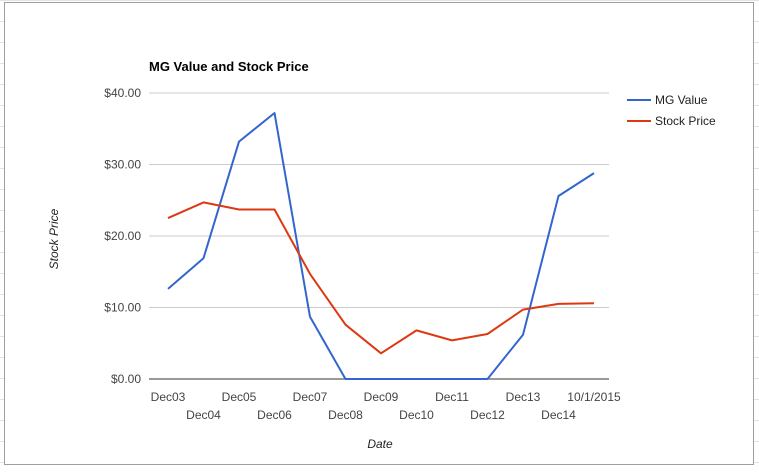 This screenshot has height=472, width=759. Describe the element at coordinates (274, 415) in the screenshot. I see `x-tick-label: Dec06` at that location.